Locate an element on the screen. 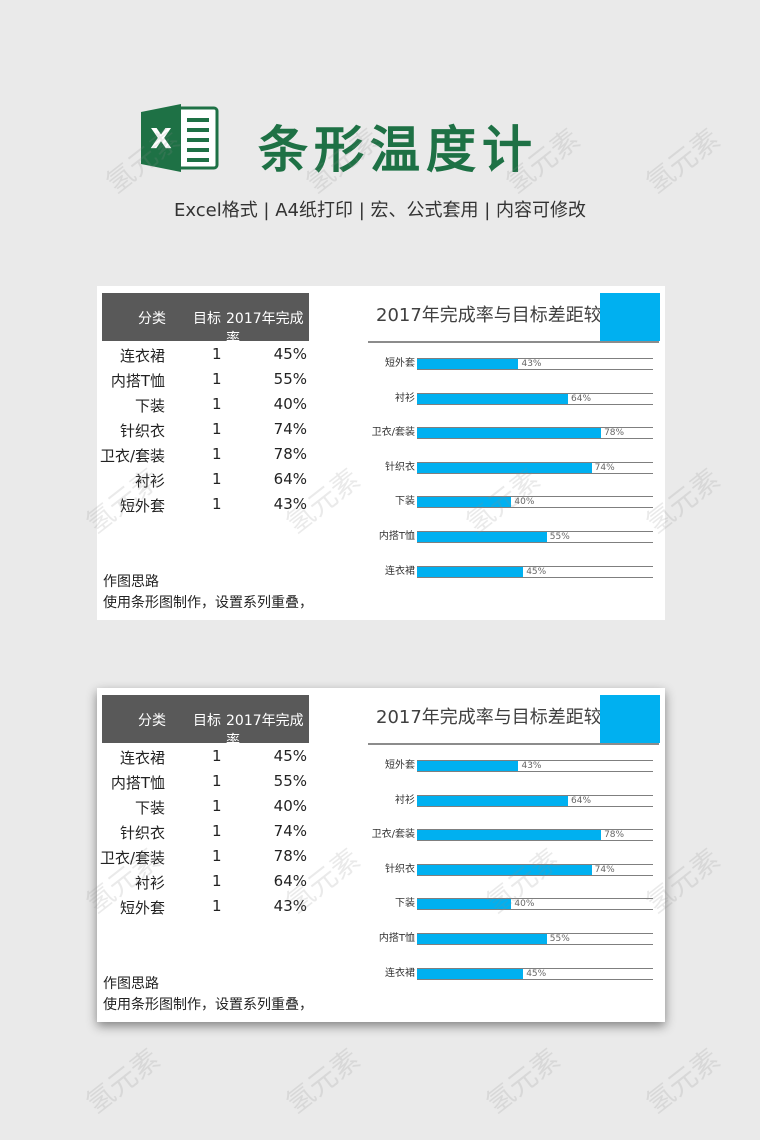 The image size is (760, 1140). cell-rate: 45% is located at coordinates (290, 354).